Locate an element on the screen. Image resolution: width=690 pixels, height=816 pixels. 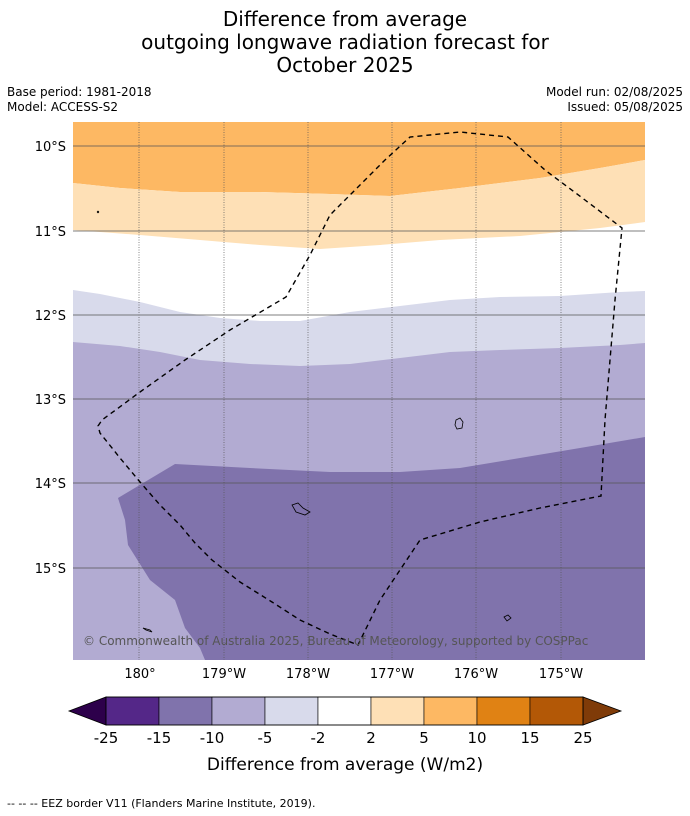
lat-label: 11°S is located at coordinates (50, 232).